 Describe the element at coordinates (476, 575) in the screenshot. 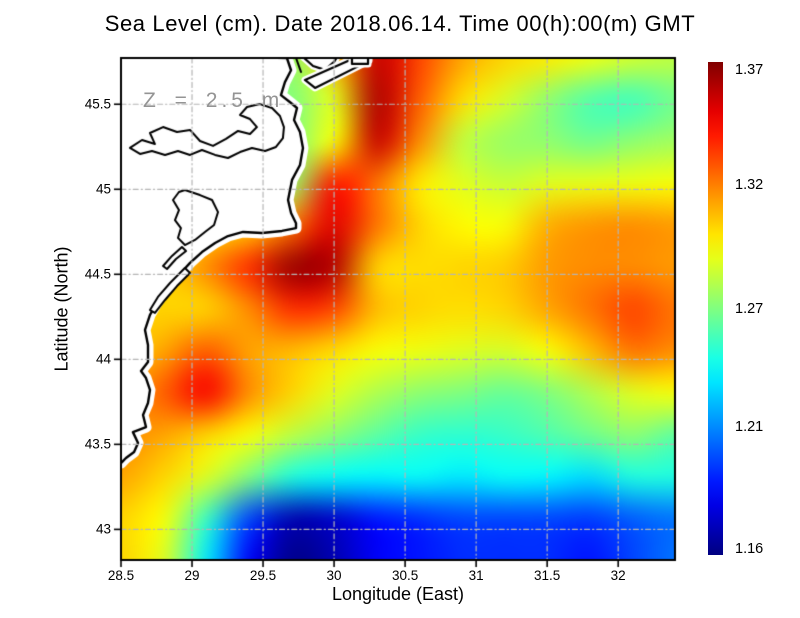

I see `x-tick-label: 31` at that location.